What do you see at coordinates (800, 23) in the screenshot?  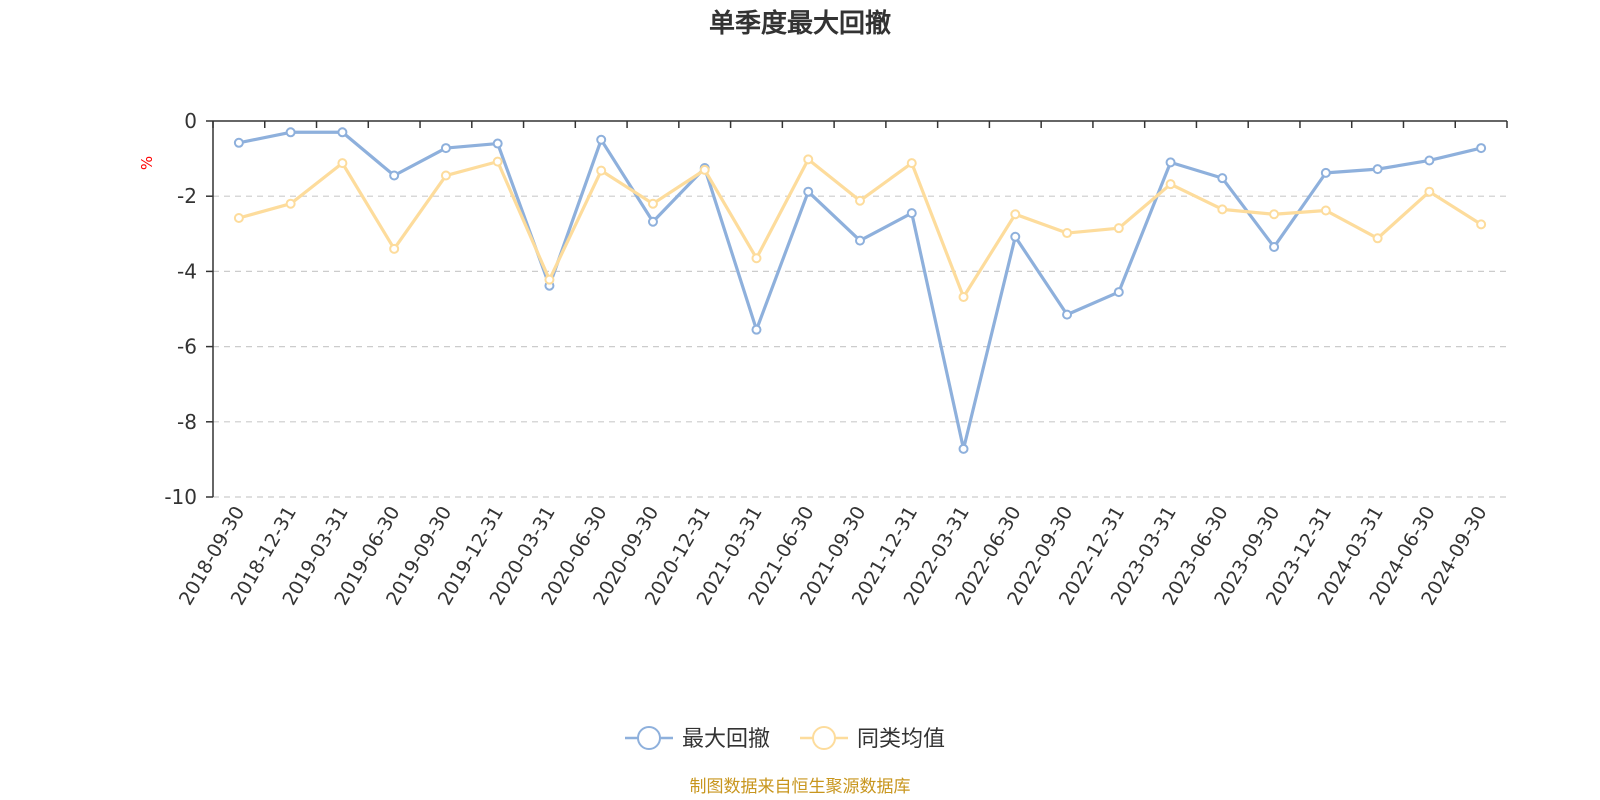 I see `chart-title: 单季度最大回撤` at bounding box center [800, 23].